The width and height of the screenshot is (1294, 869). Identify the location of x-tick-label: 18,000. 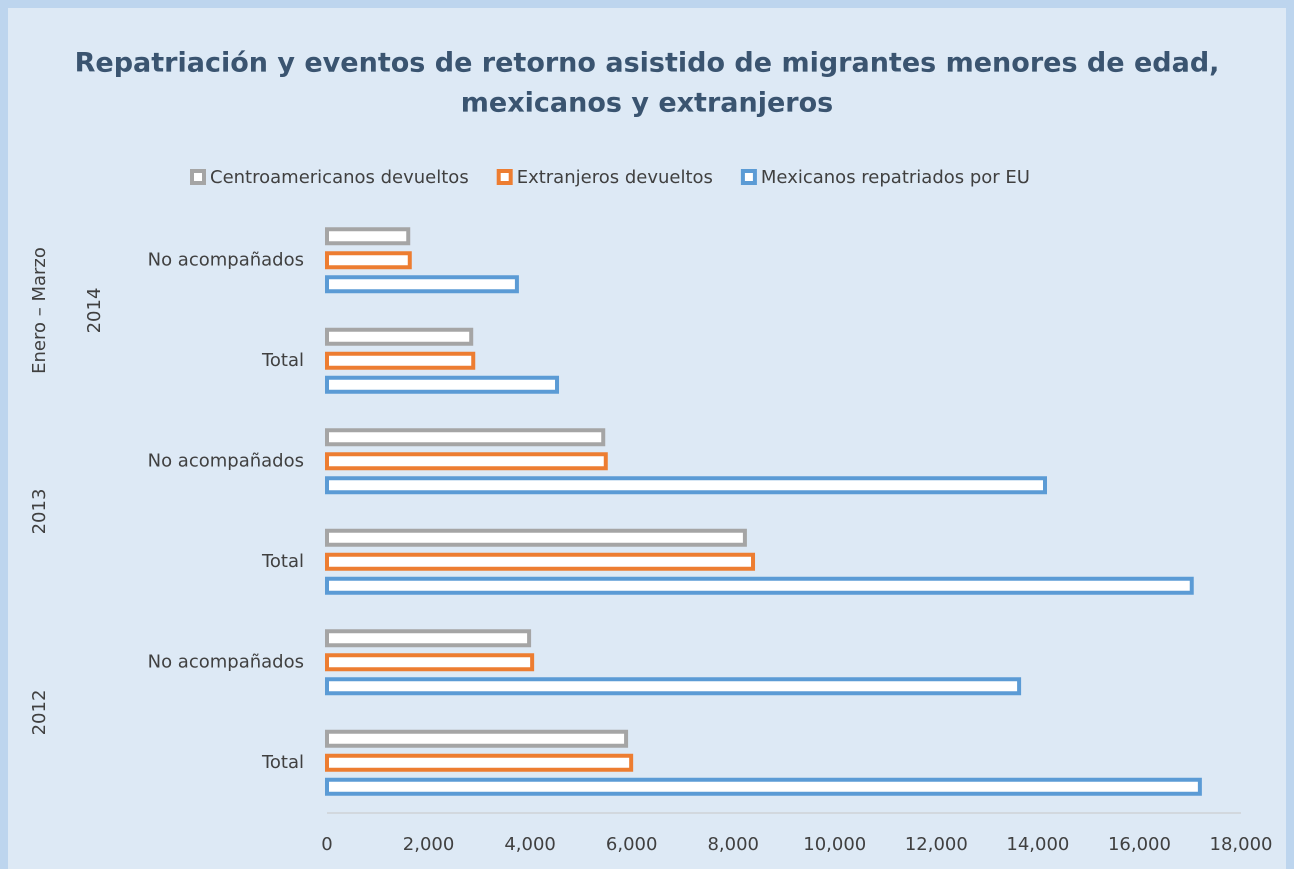
(1241, 844).